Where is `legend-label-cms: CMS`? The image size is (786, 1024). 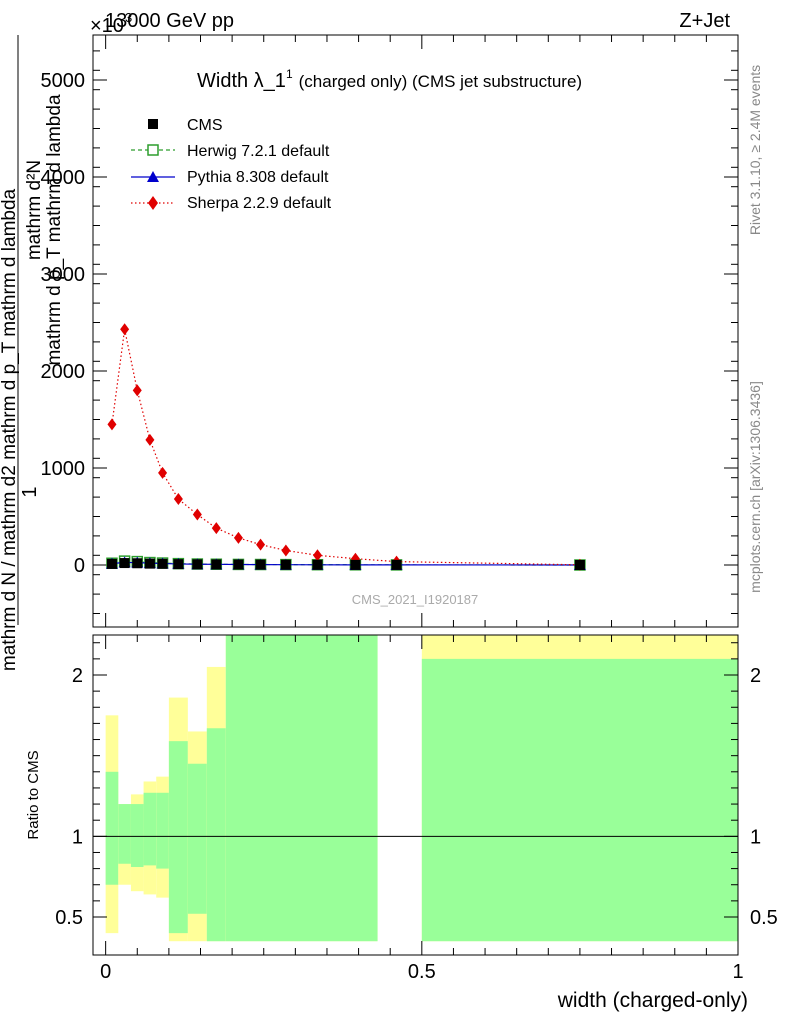
legend-label-cms: CMS is located at coordinates (205, 125).